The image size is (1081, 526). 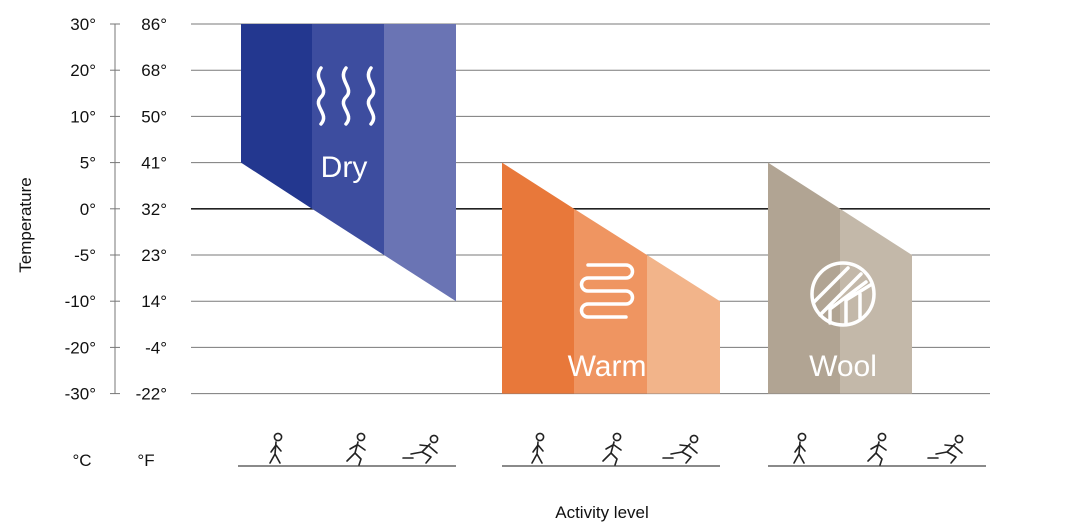 I want to click on y-tick-label-celsius: 0°, so click(x=88, y=209).